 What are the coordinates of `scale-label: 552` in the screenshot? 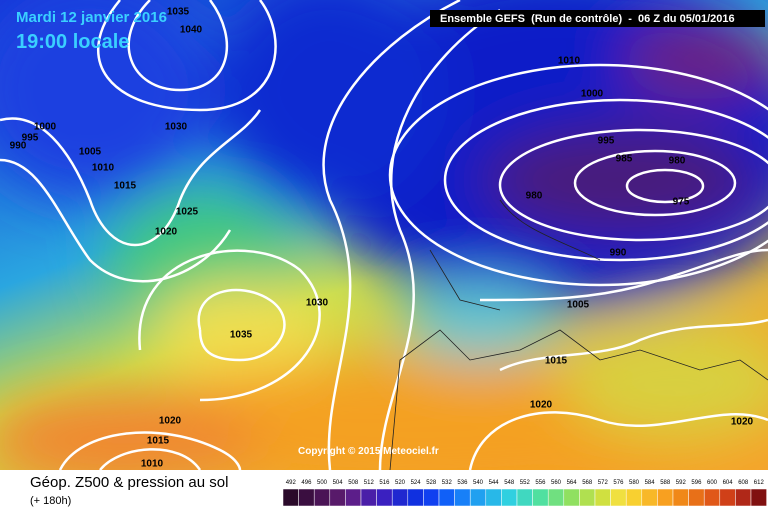 It's located at (525, 483).